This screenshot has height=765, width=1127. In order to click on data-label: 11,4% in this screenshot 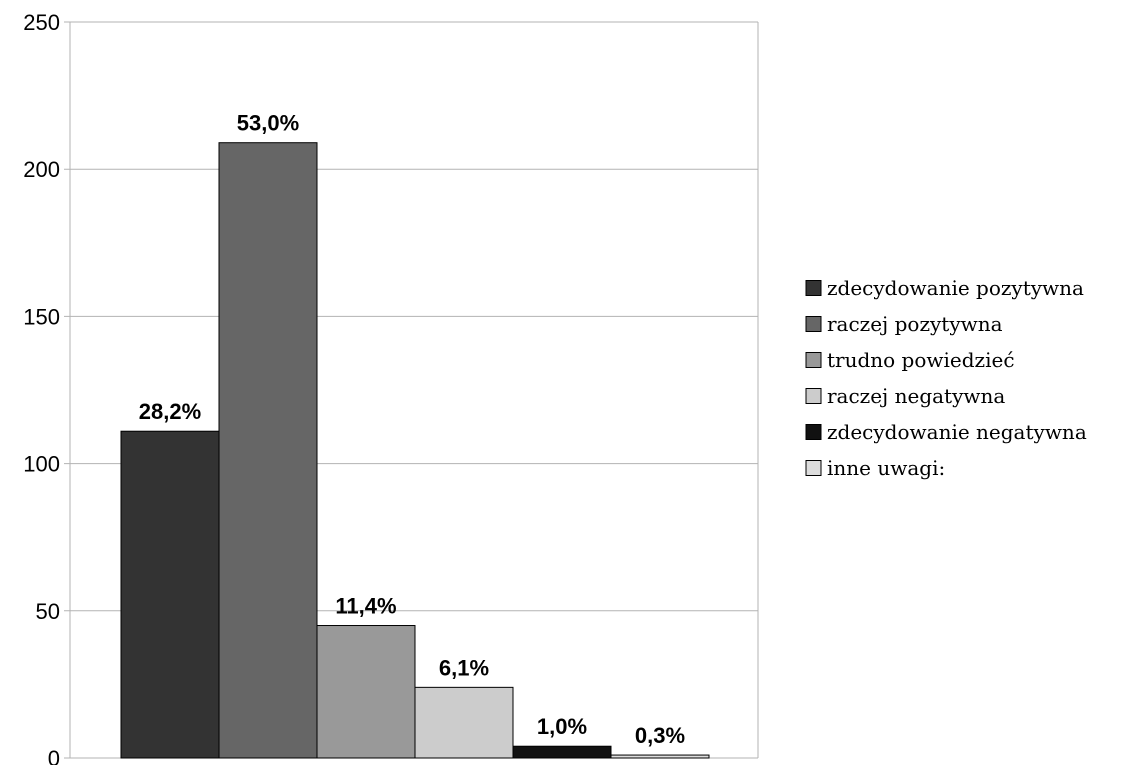, I will do `click(365, 606)`.